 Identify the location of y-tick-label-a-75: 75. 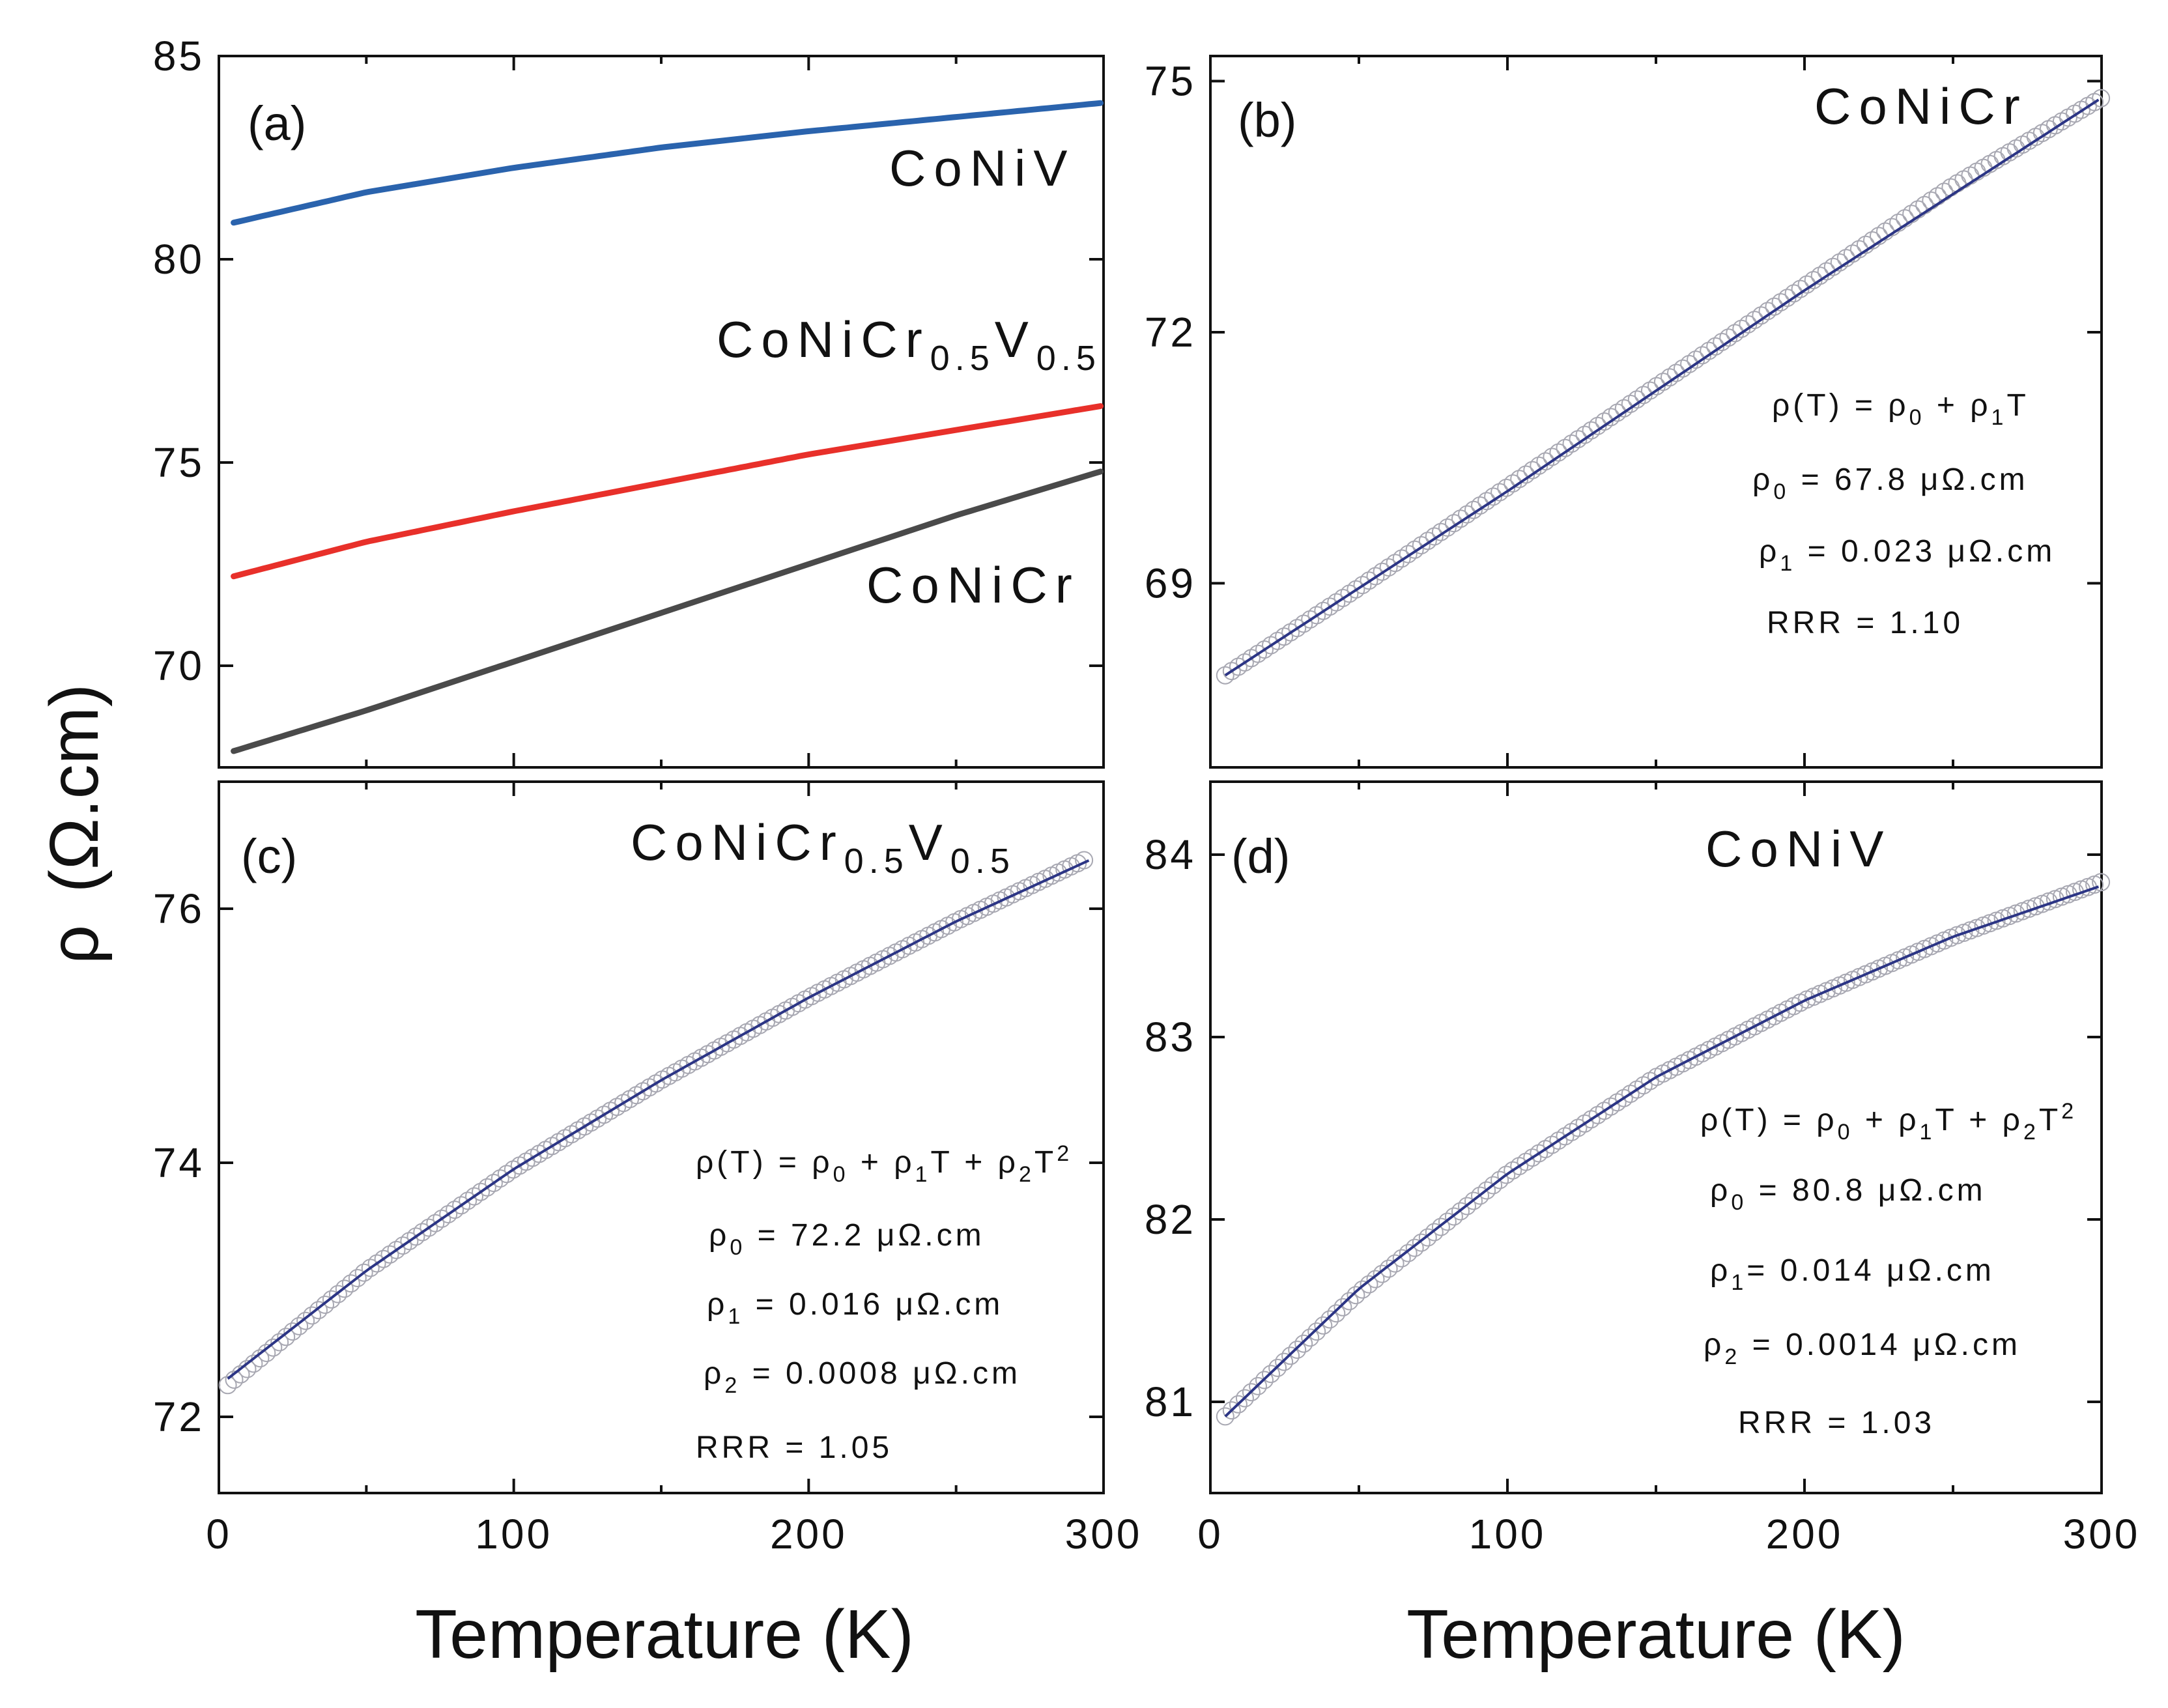
(179, 462).